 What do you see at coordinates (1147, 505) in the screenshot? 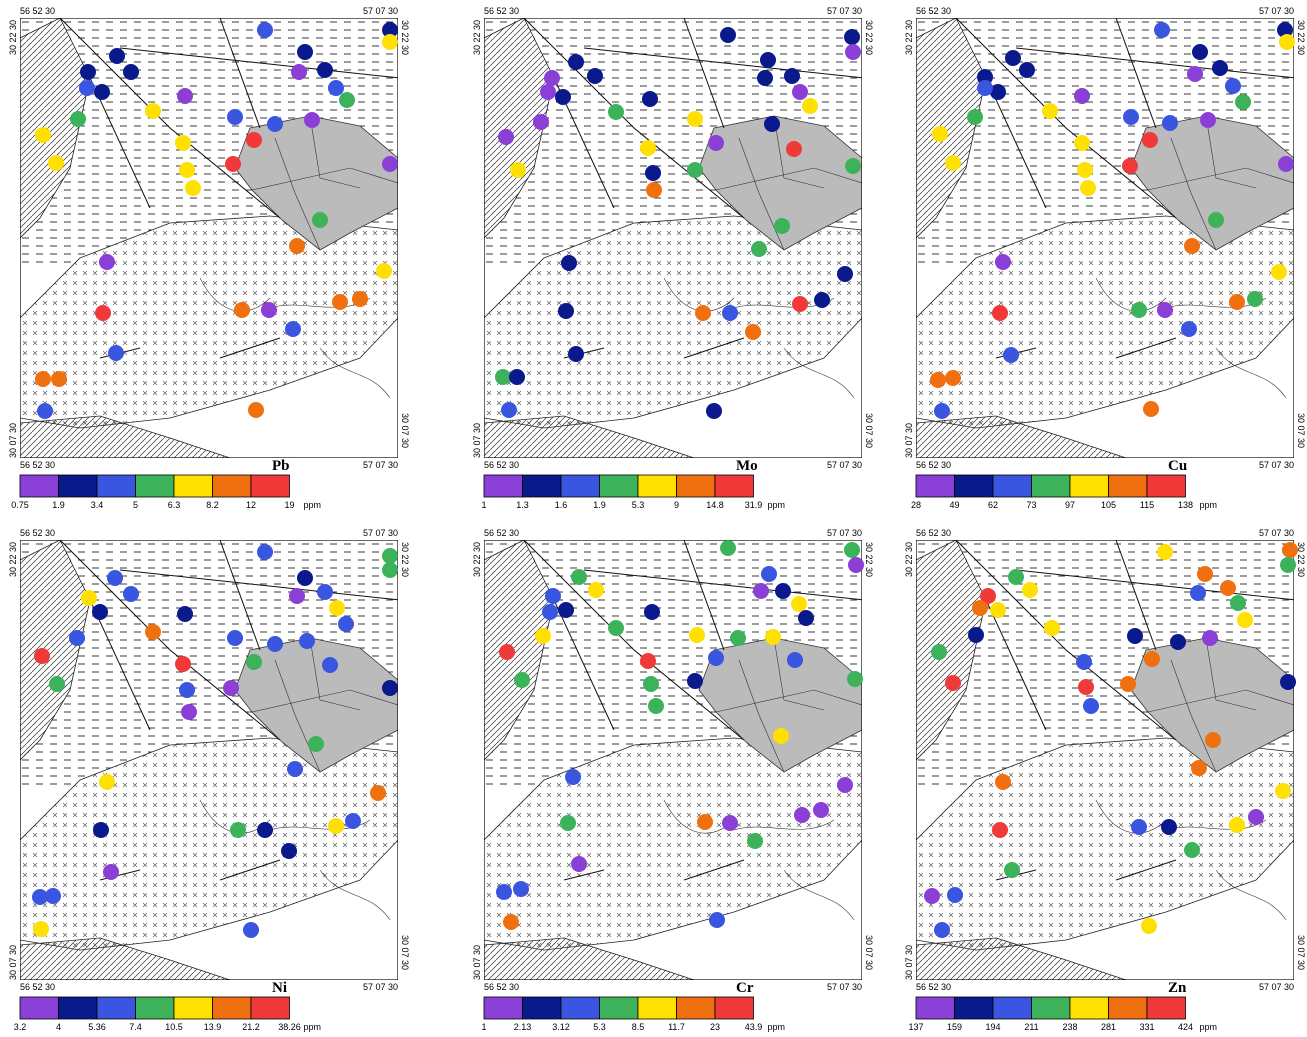
I see `legend-label: 115` at bounding box center [1147, 505].